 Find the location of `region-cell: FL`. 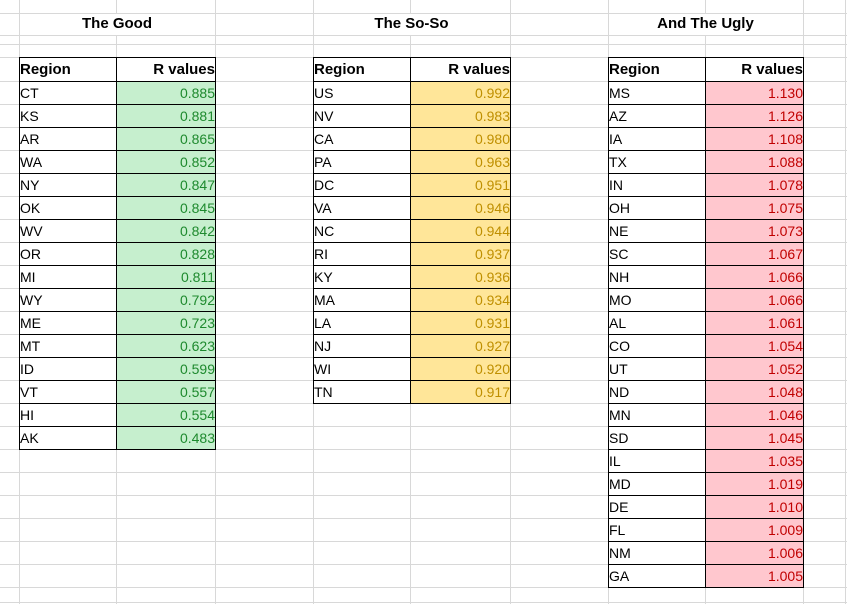

region-cell: FL is located at coordinates (657, 530).